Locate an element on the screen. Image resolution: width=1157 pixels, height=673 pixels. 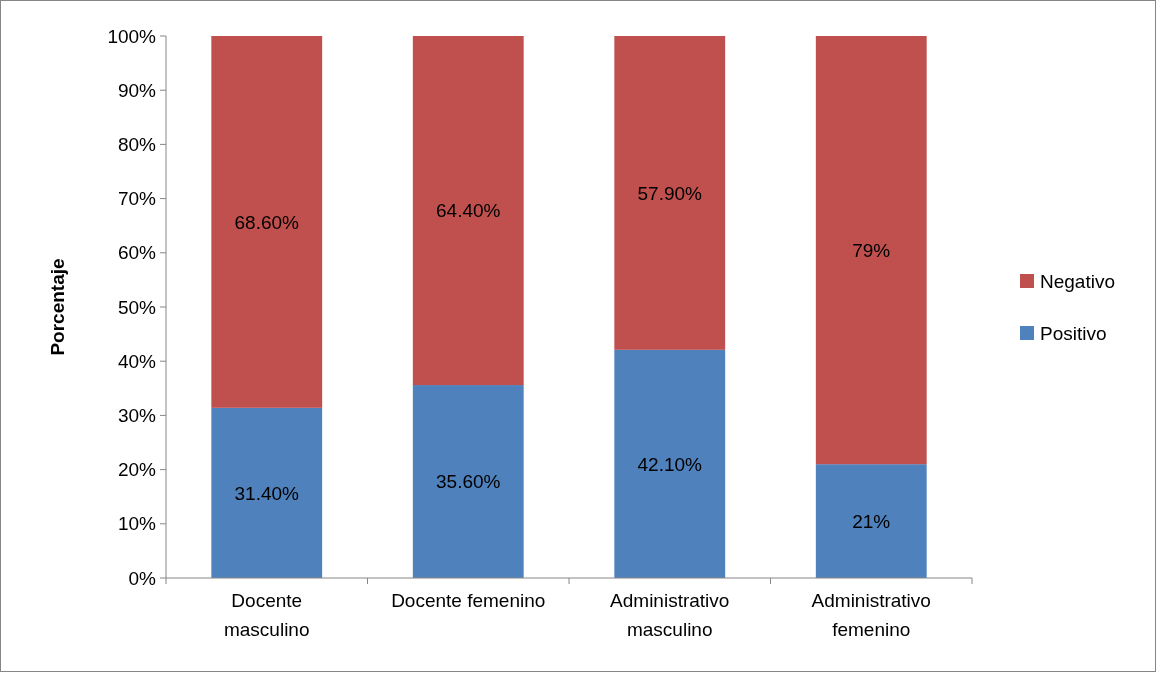
y-tick-label: 100% is located at coordinates (132, 36).